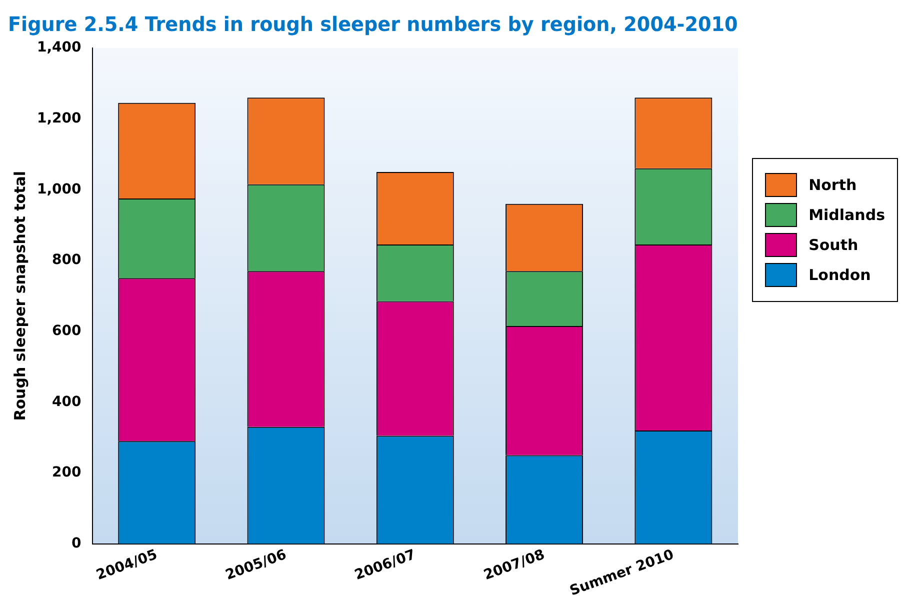 The height and width of the screenshot is (614, 921). What do you see at coordinates (846, 215) in the screenshot?
I see `legend-label: Midlands` at bounding box center [846, 215].